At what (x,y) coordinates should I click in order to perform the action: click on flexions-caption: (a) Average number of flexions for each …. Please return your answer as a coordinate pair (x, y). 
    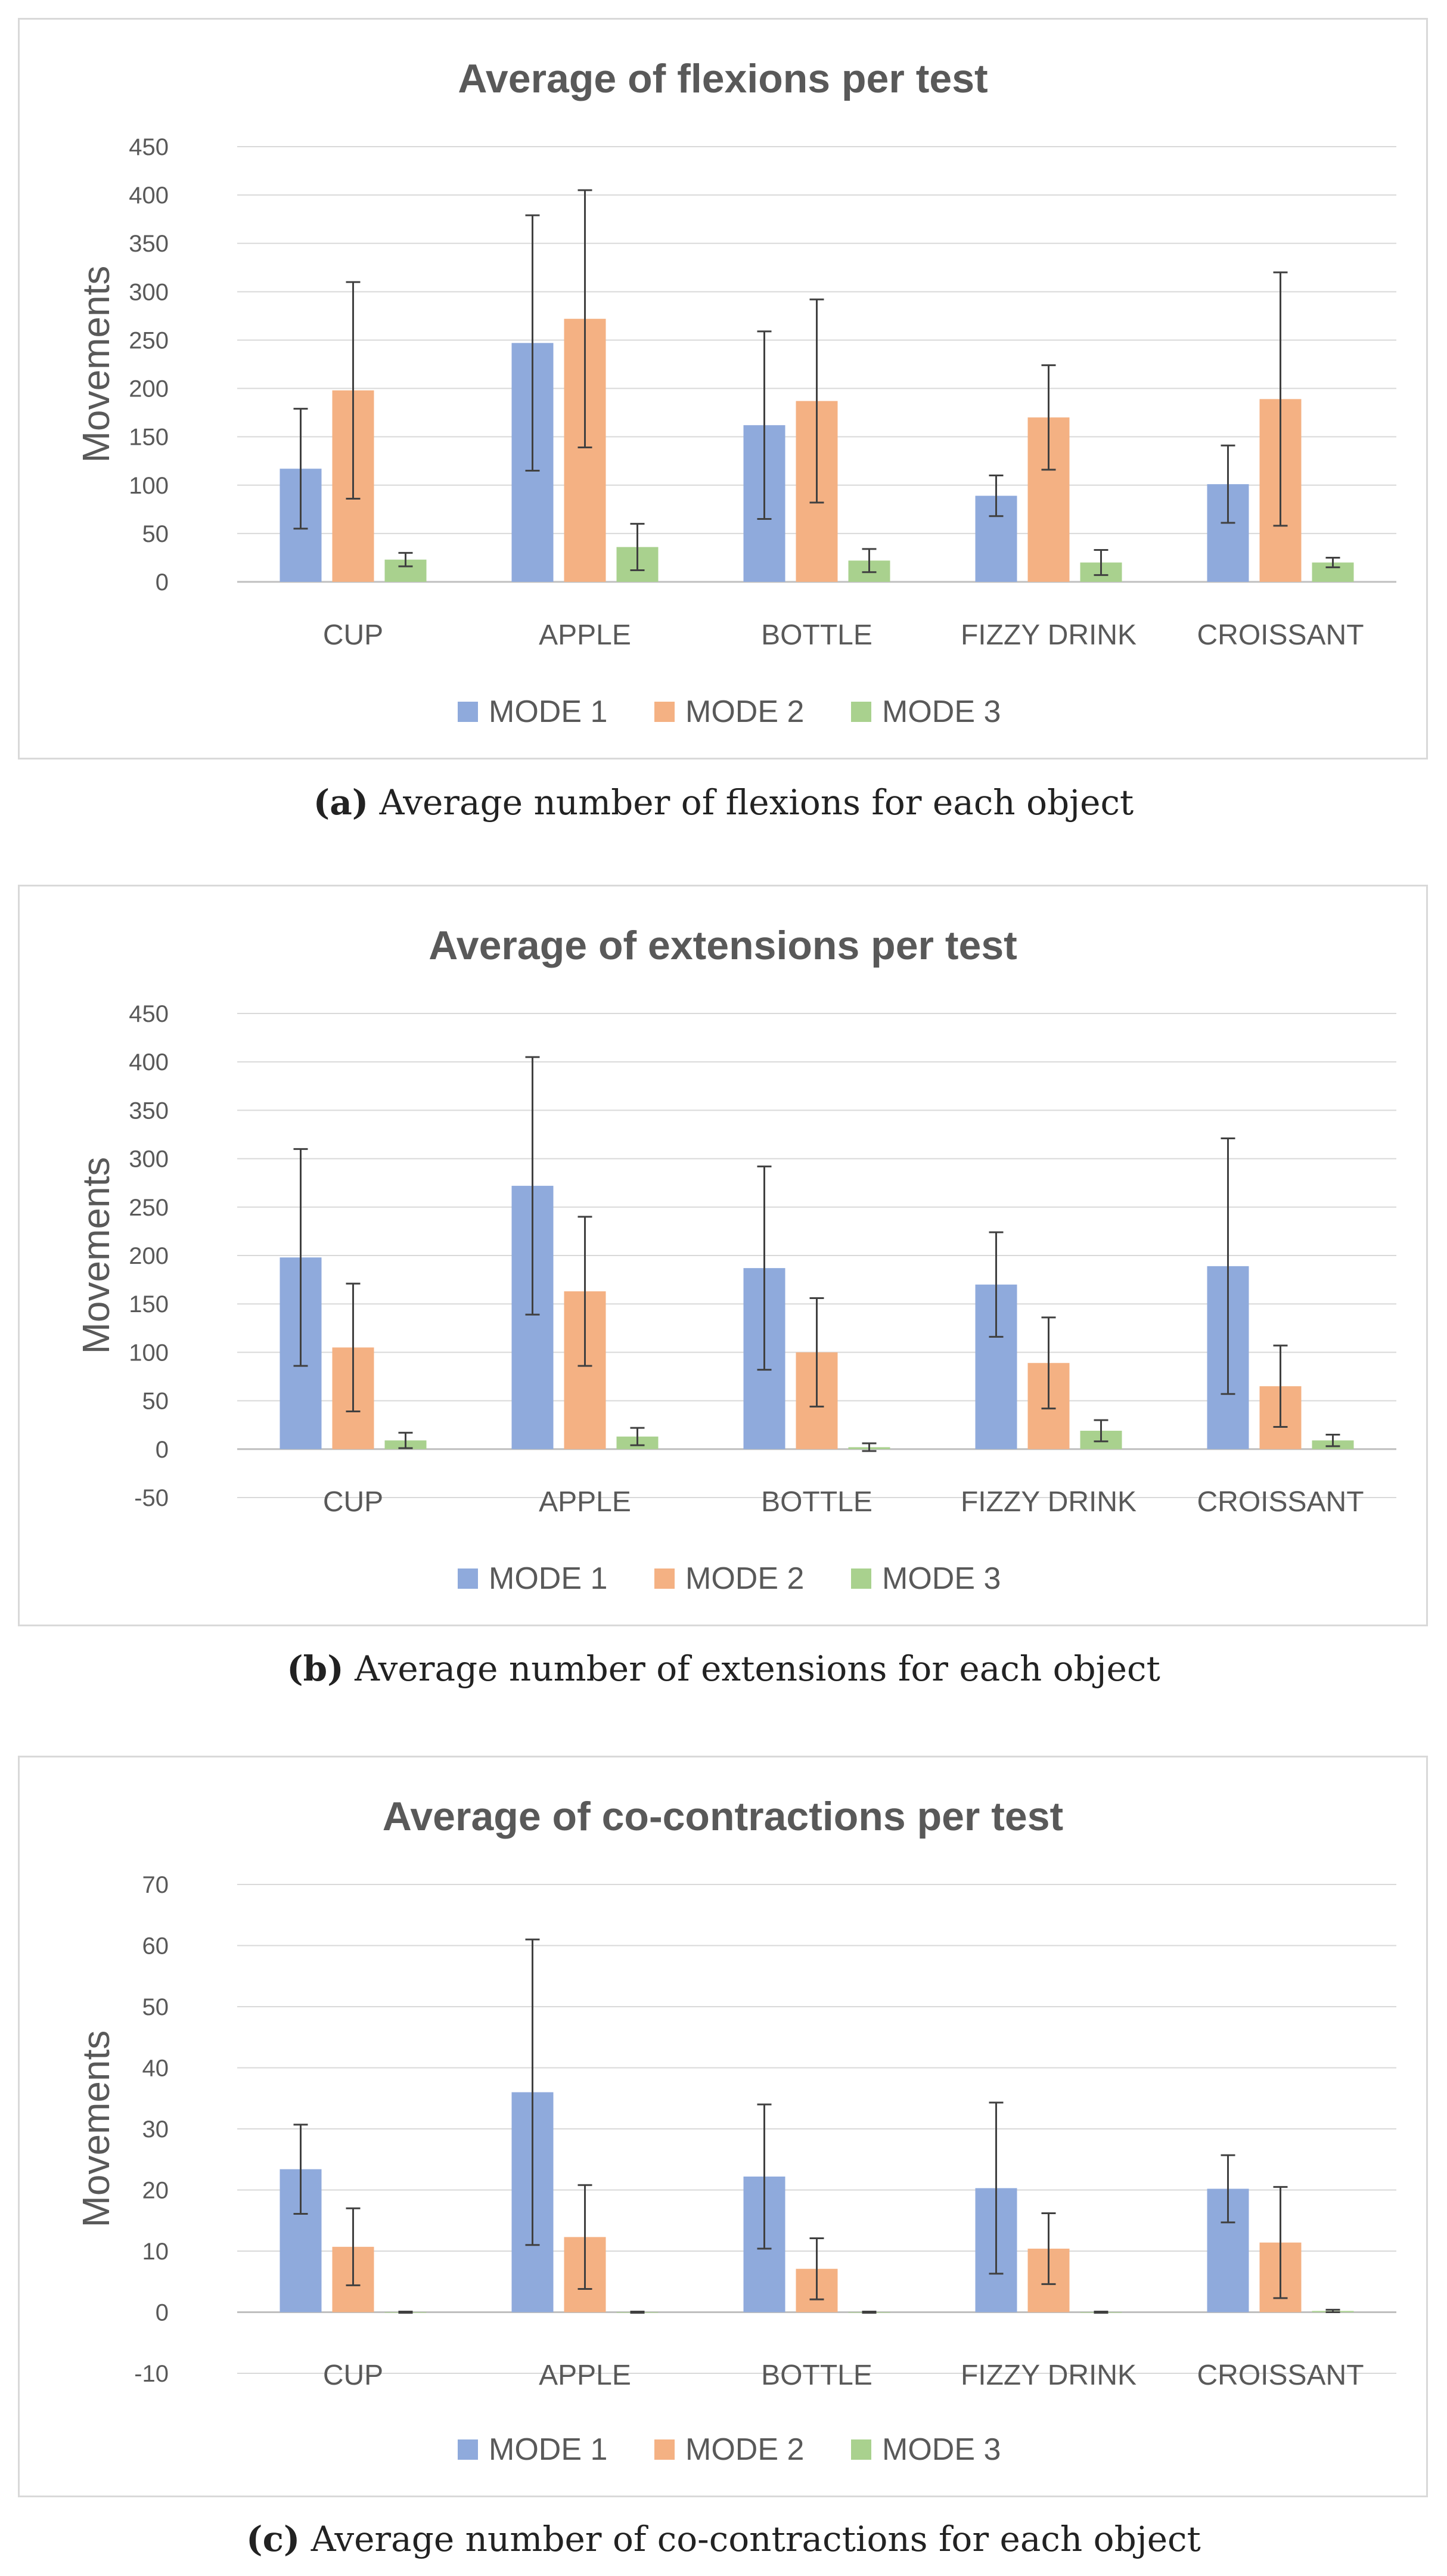
    Looking at the image, I should click on (723, 802).